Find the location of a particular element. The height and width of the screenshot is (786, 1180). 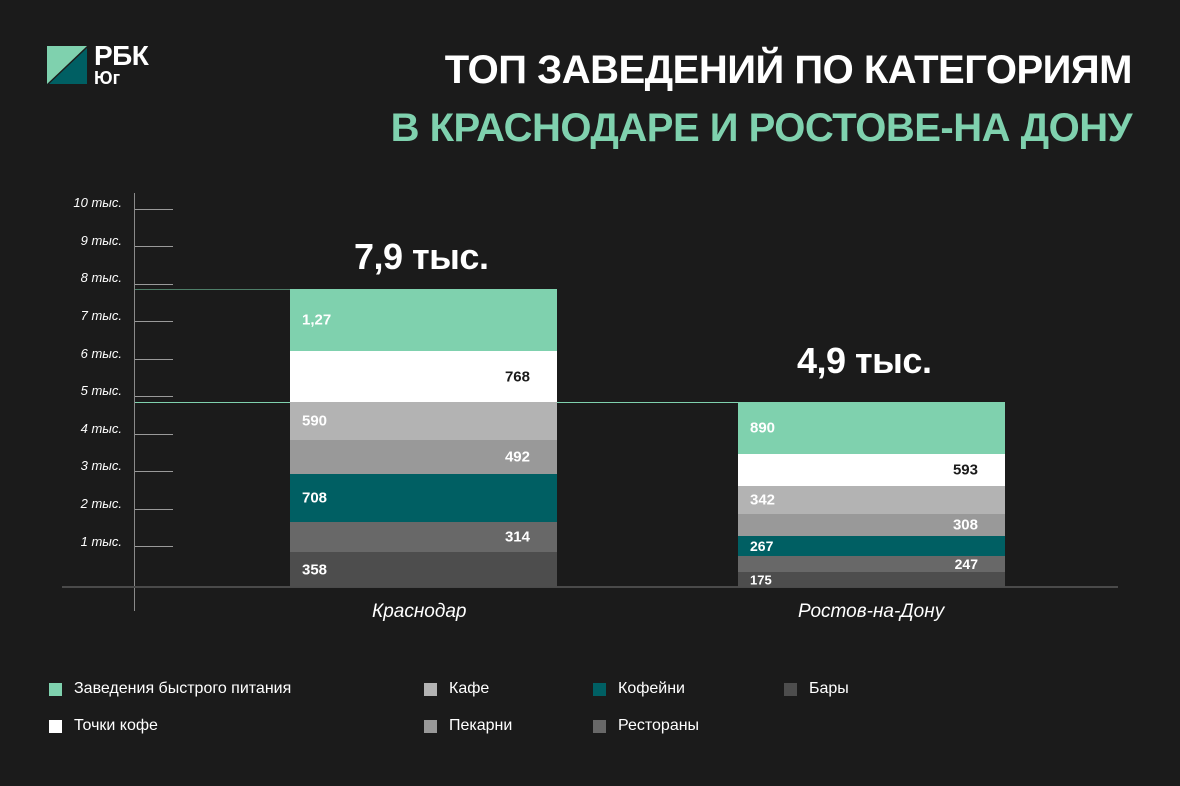

y-tick-label: 10 тыс. is located at coordinates (97, 202).